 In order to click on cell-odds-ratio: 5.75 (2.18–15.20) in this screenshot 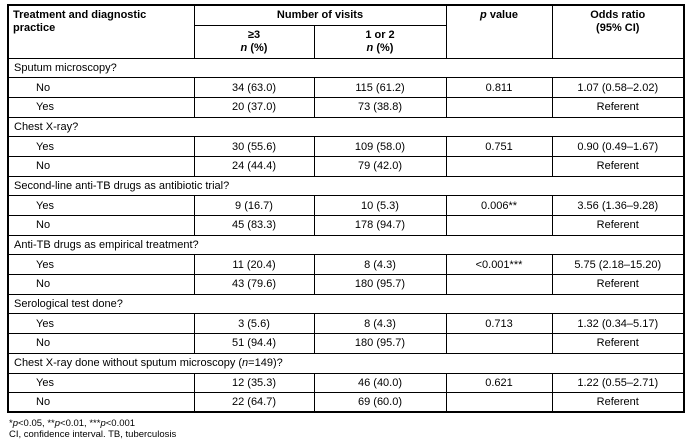, I will do `click(618, 265)`.